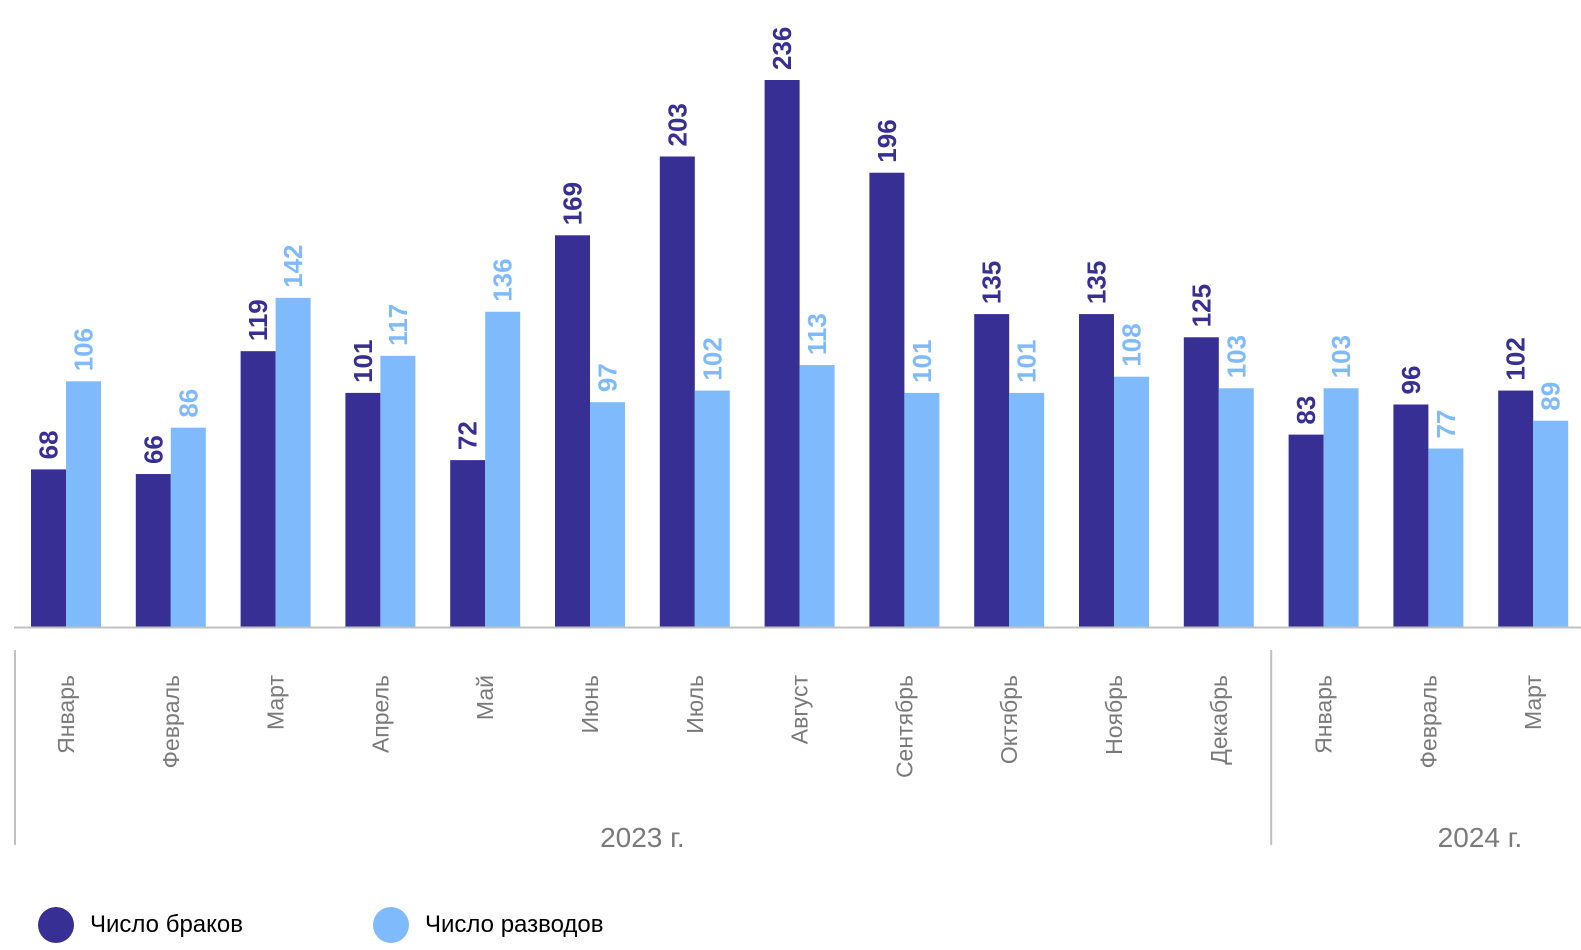 This screenshot has width=1581, height=950. What do you see at coordinates (276, 702) in the screenshot?
I see `x-tick-label-3: Март` at bounding box center [276, 702].